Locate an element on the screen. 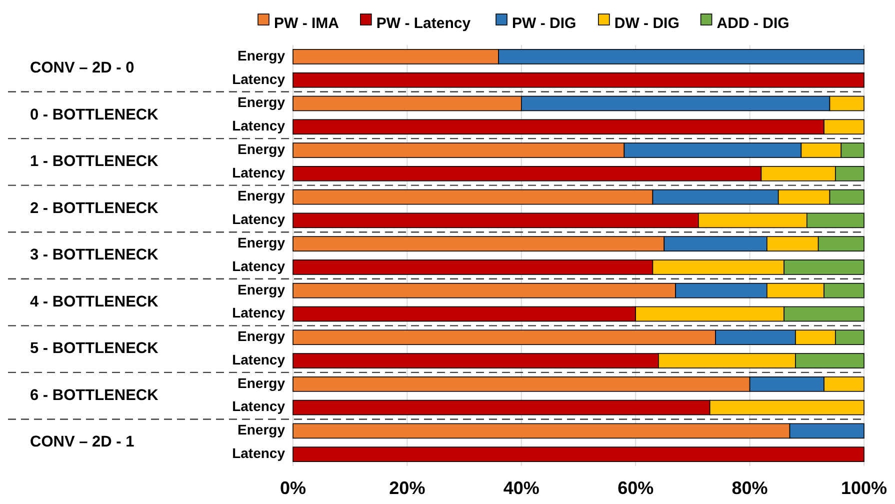 The image size is (895, 504). text: CONV – 2D - 0 is located at coordinates (82, 67).